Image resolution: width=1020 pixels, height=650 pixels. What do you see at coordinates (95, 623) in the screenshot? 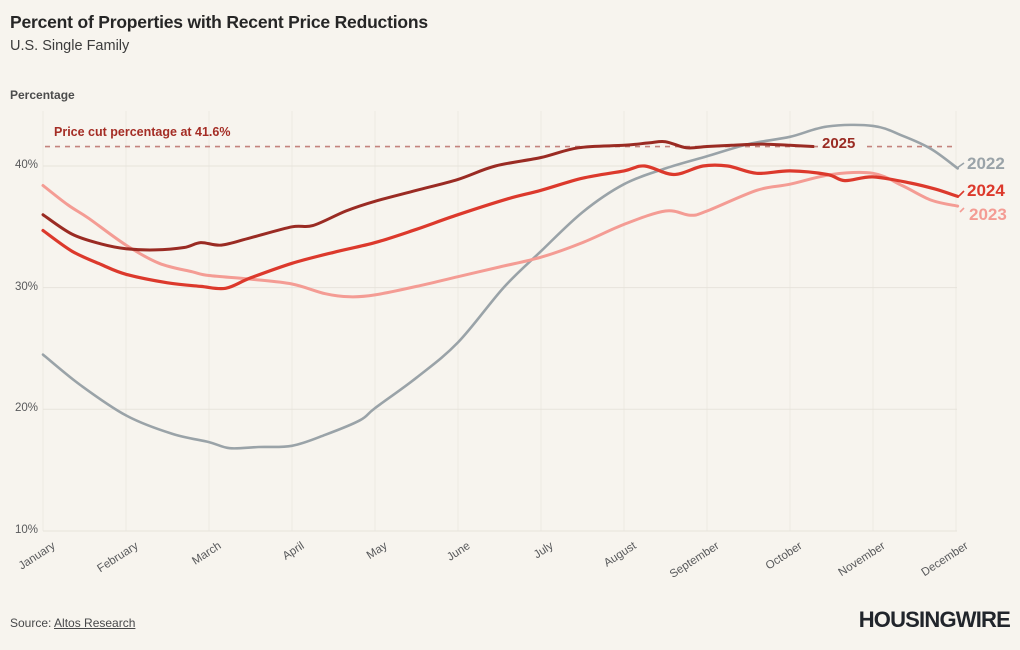
I see `source-link: Altos Research` at bounding box center [95, 623].